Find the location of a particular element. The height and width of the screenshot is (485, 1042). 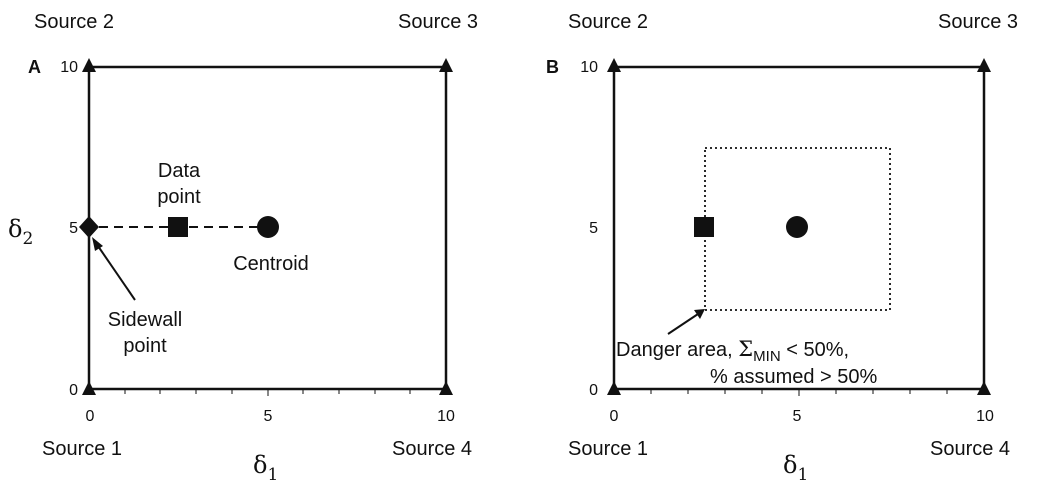

danger-area is located at coordinates (797, 229).